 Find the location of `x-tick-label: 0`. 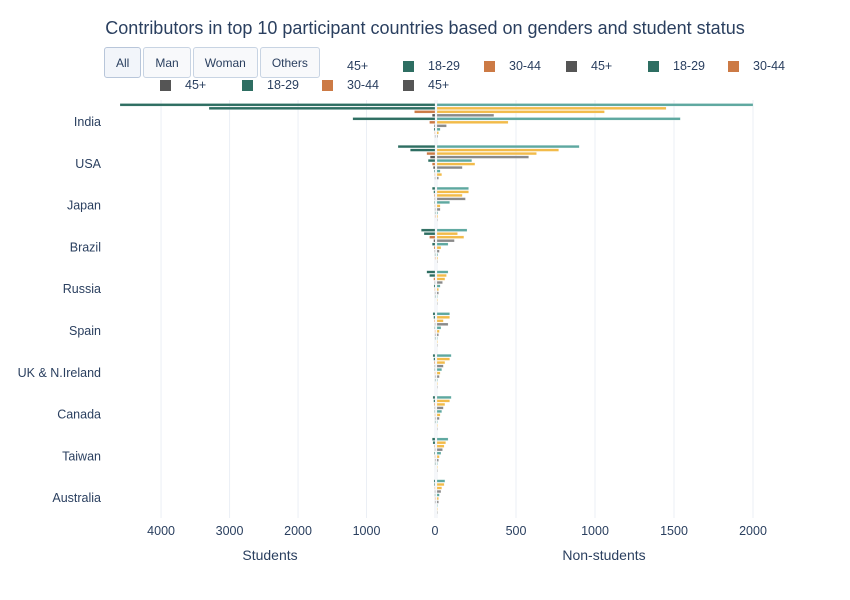

x-tick-label: 0 is located at coordinates (435, 531).